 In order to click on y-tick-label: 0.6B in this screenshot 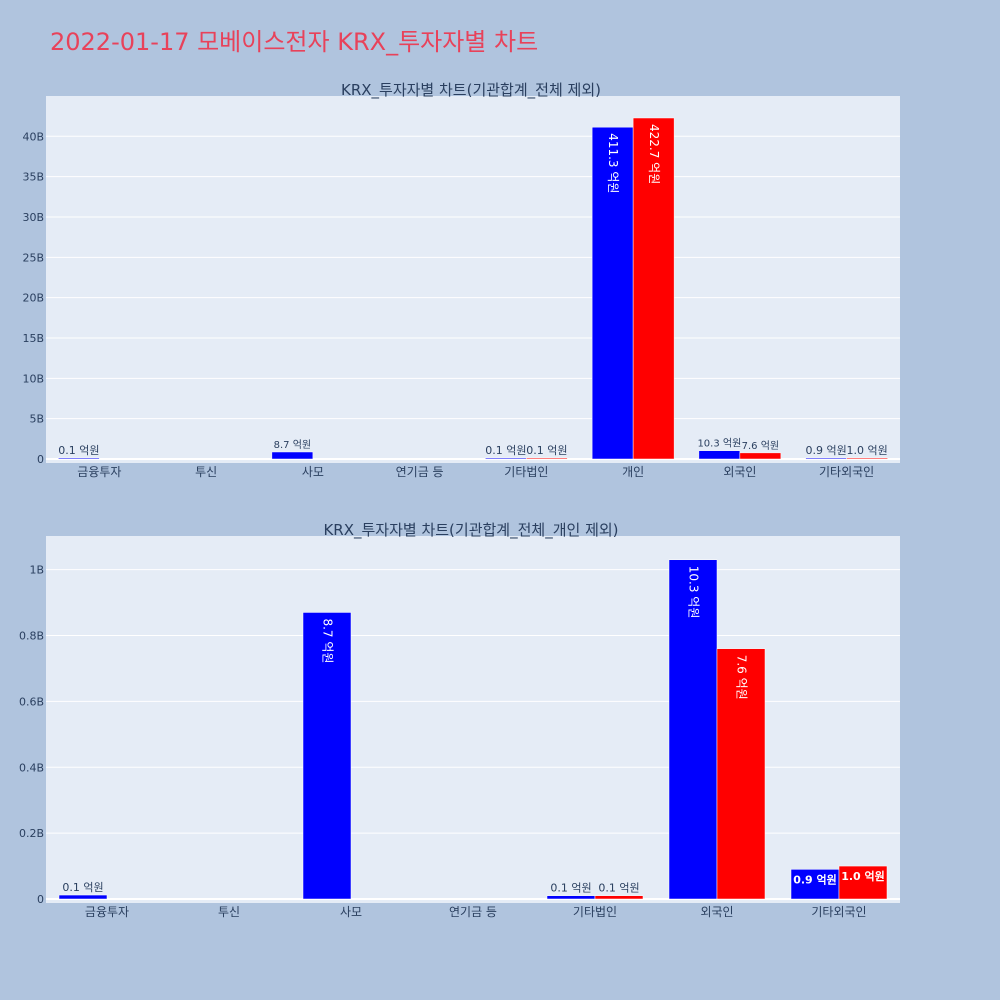, I will do `click(31, 701)`.